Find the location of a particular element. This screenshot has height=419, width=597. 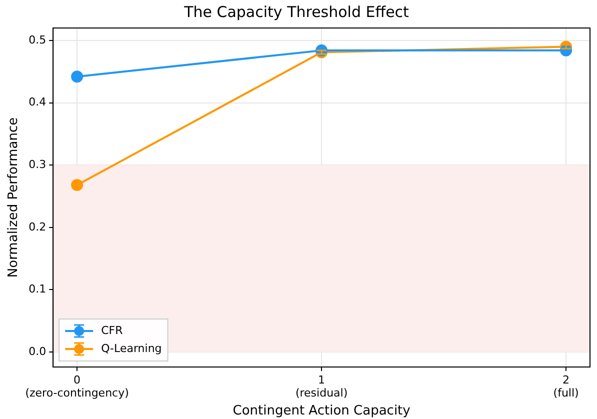

x-axis-title: Contingent Action Capacity is located at coordinates (321, 411).